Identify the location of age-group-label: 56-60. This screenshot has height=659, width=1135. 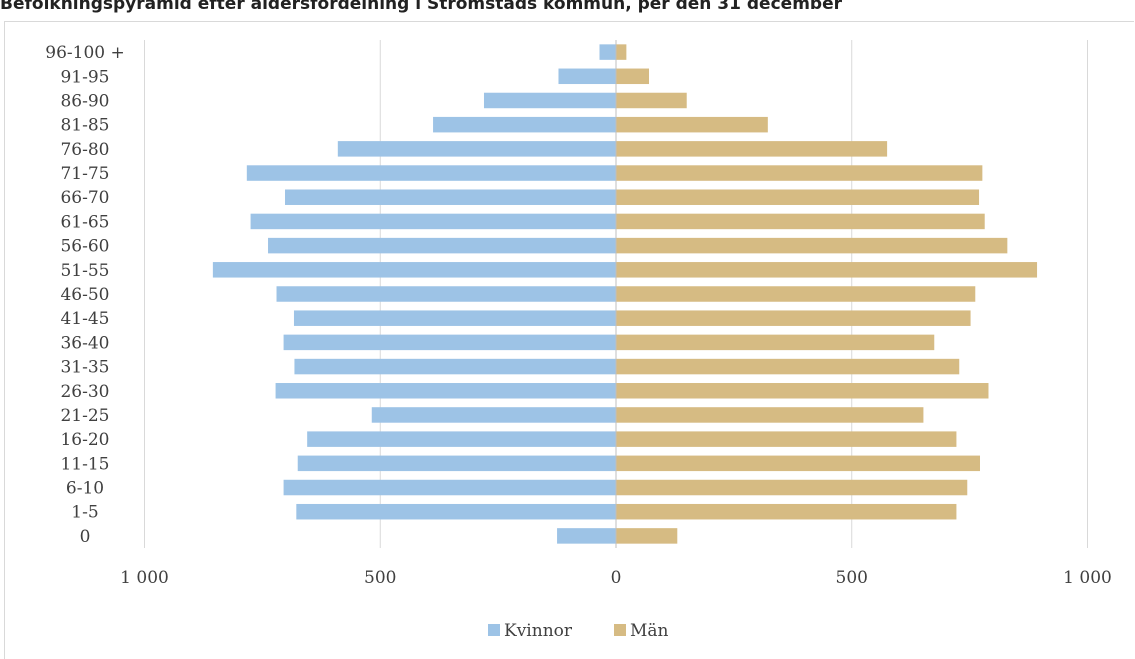
(84, 247).